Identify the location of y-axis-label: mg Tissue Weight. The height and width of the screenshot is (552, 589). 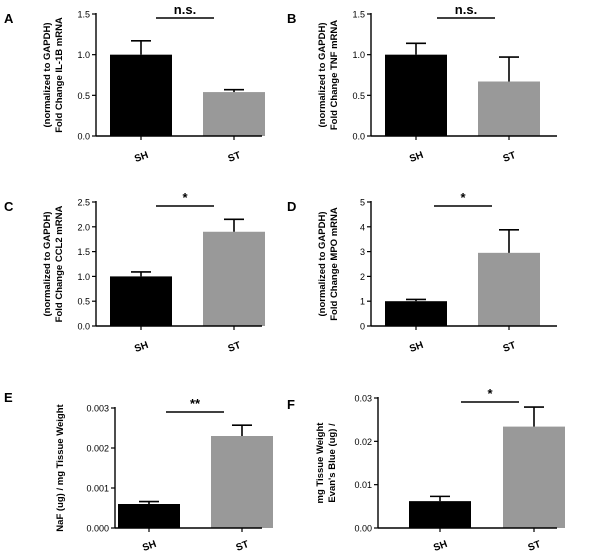
(320, 463).